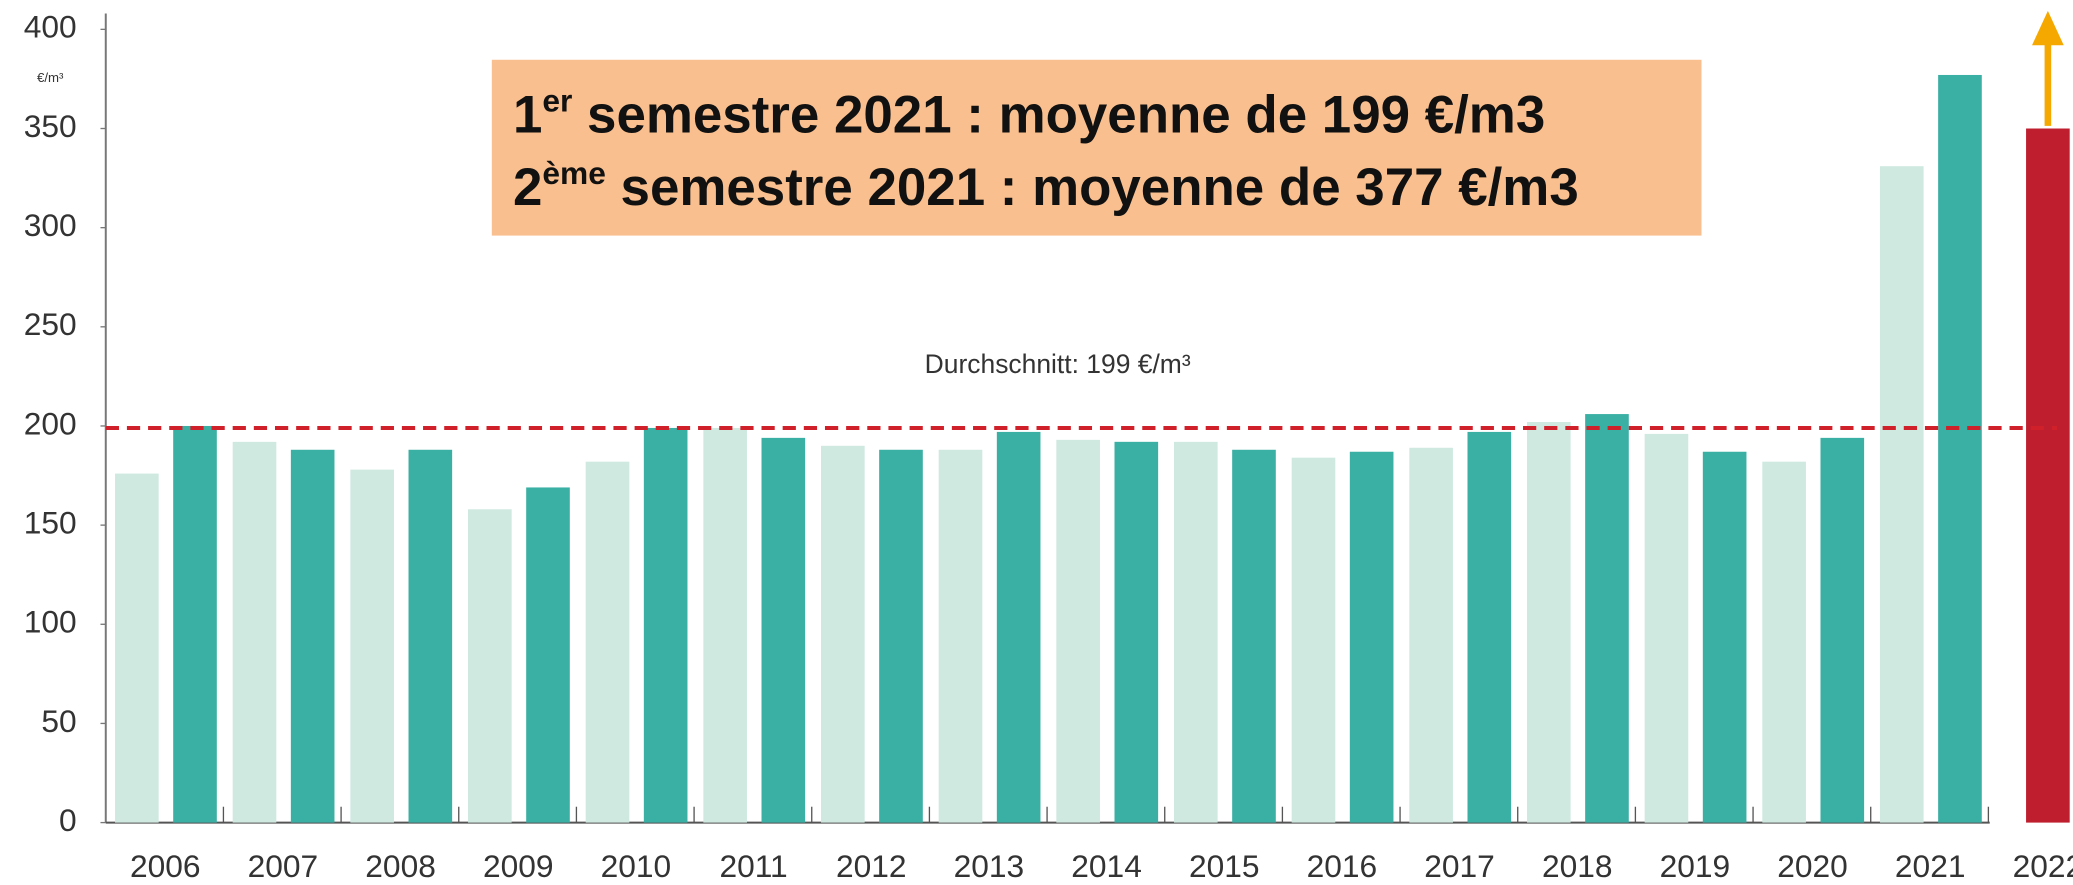  Describe the element at coordinates (1812, 866) in the screenshot. I see `x-tick-label: 2020` at that location.